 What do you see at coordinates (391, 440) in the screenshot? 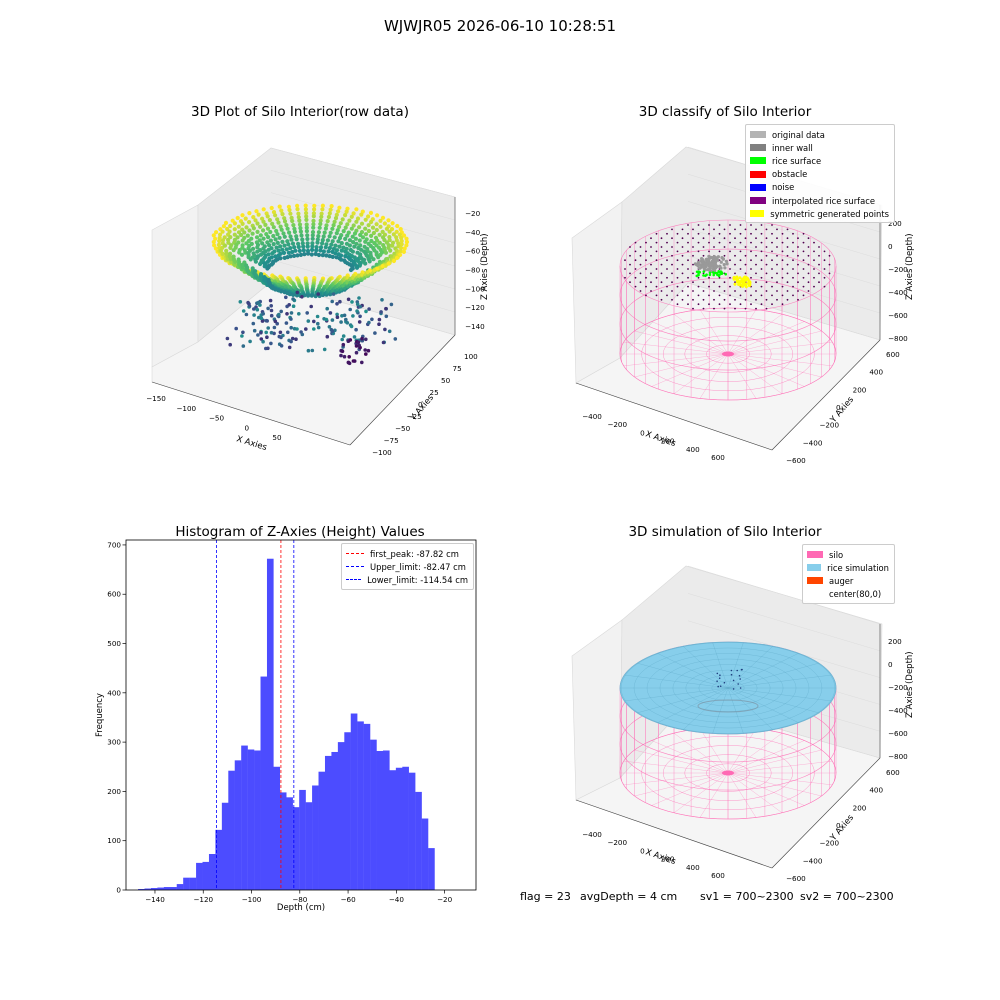
I see `plot1-y-tick: −75` at bounding box center [391, 440].